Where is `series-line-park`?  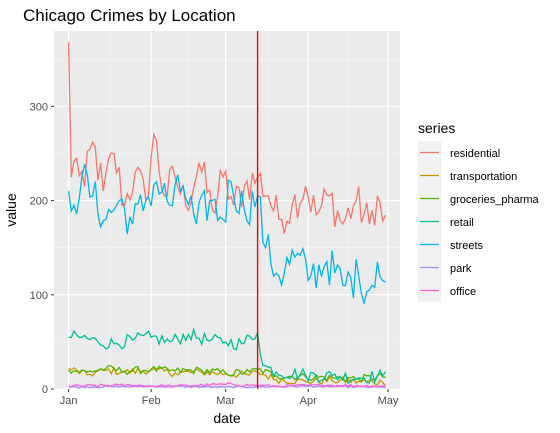 series-line-park is located at coordinates (227, 386).